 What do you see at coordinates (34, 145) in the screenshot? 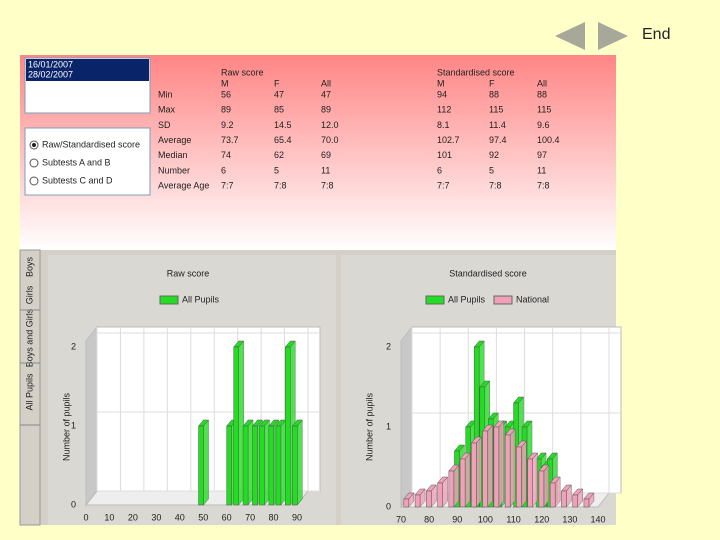
I see `radio-dot` at bounding box center [34, 145].